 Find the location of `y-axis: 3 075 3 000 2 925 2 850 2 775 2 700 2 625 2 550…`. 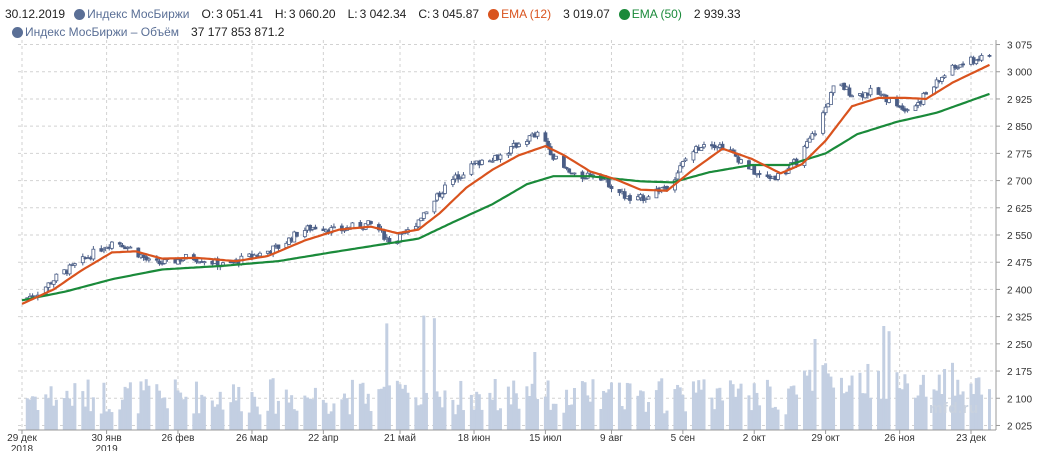

y-axis: 3 075 3 000 2 925 2 850 2 775 2 700 2 625 2 550… is located at coordinates (1014, 236).